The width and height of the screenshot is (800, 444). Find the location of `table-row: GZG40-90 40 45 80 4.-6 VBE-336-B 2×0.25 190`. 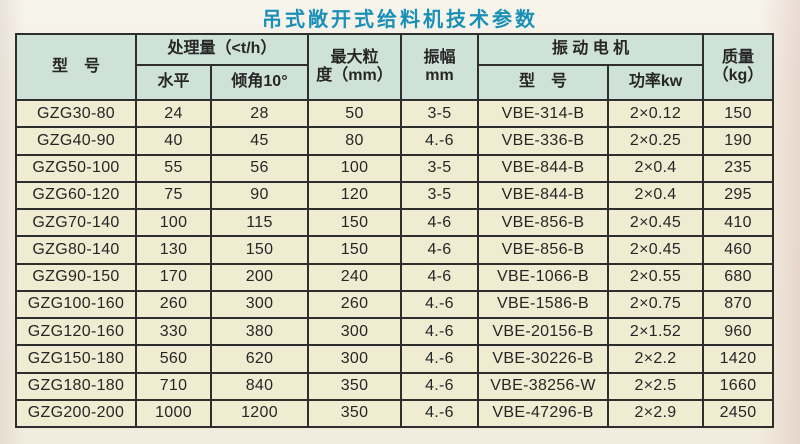

table-row: GZG40-90 40 45 80 4.-6 VBE-336-B 2×0.25 190 is located at coordinates (394, 141).